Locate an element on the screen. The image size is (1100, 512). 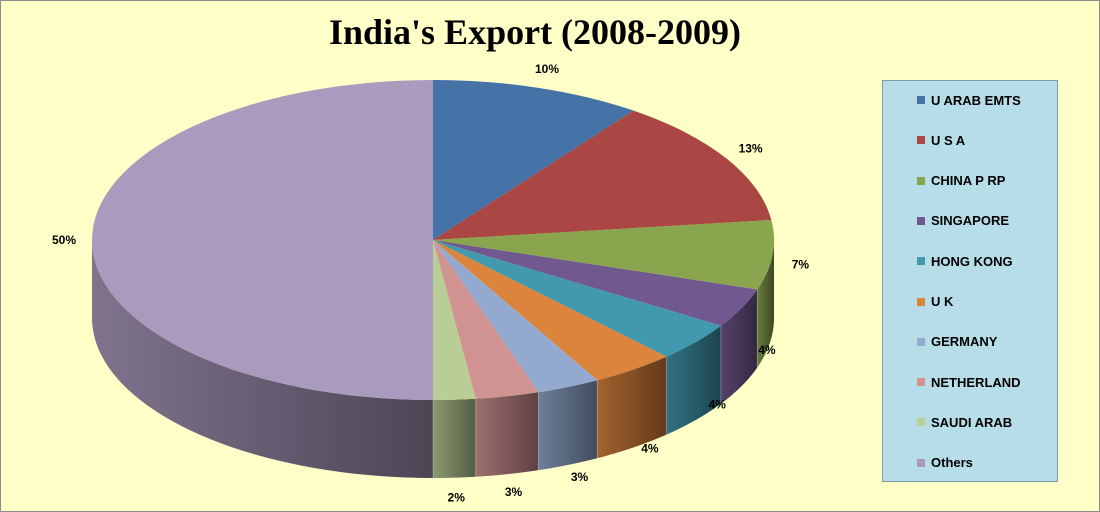
legend-item-others: Others is located at coordinates (945, 463).